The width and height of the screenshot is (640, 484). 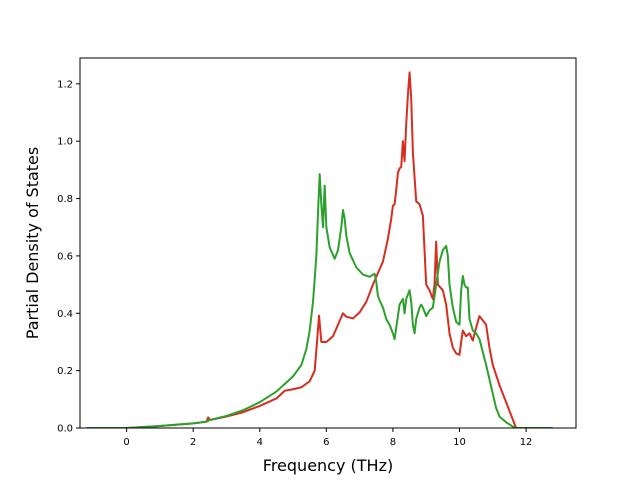 I want to click on y-tick-label: 1.0, so click(x=65, y=142).